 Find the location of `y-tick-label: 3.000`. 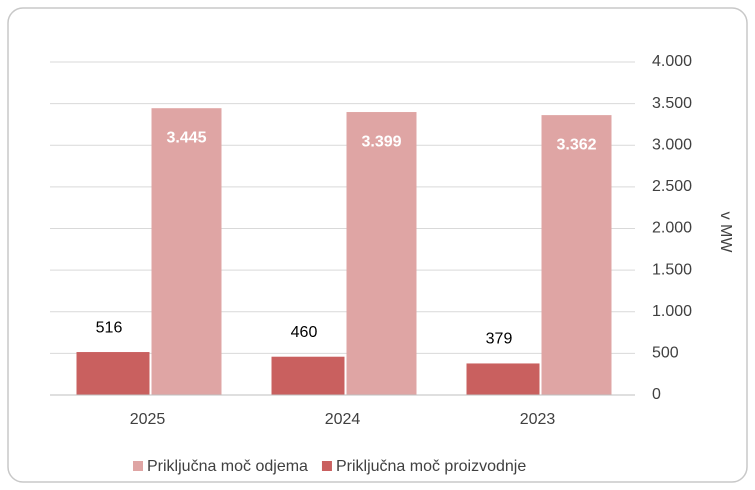

y-tick-label: 3.000 is located at coordinates (672, 144).